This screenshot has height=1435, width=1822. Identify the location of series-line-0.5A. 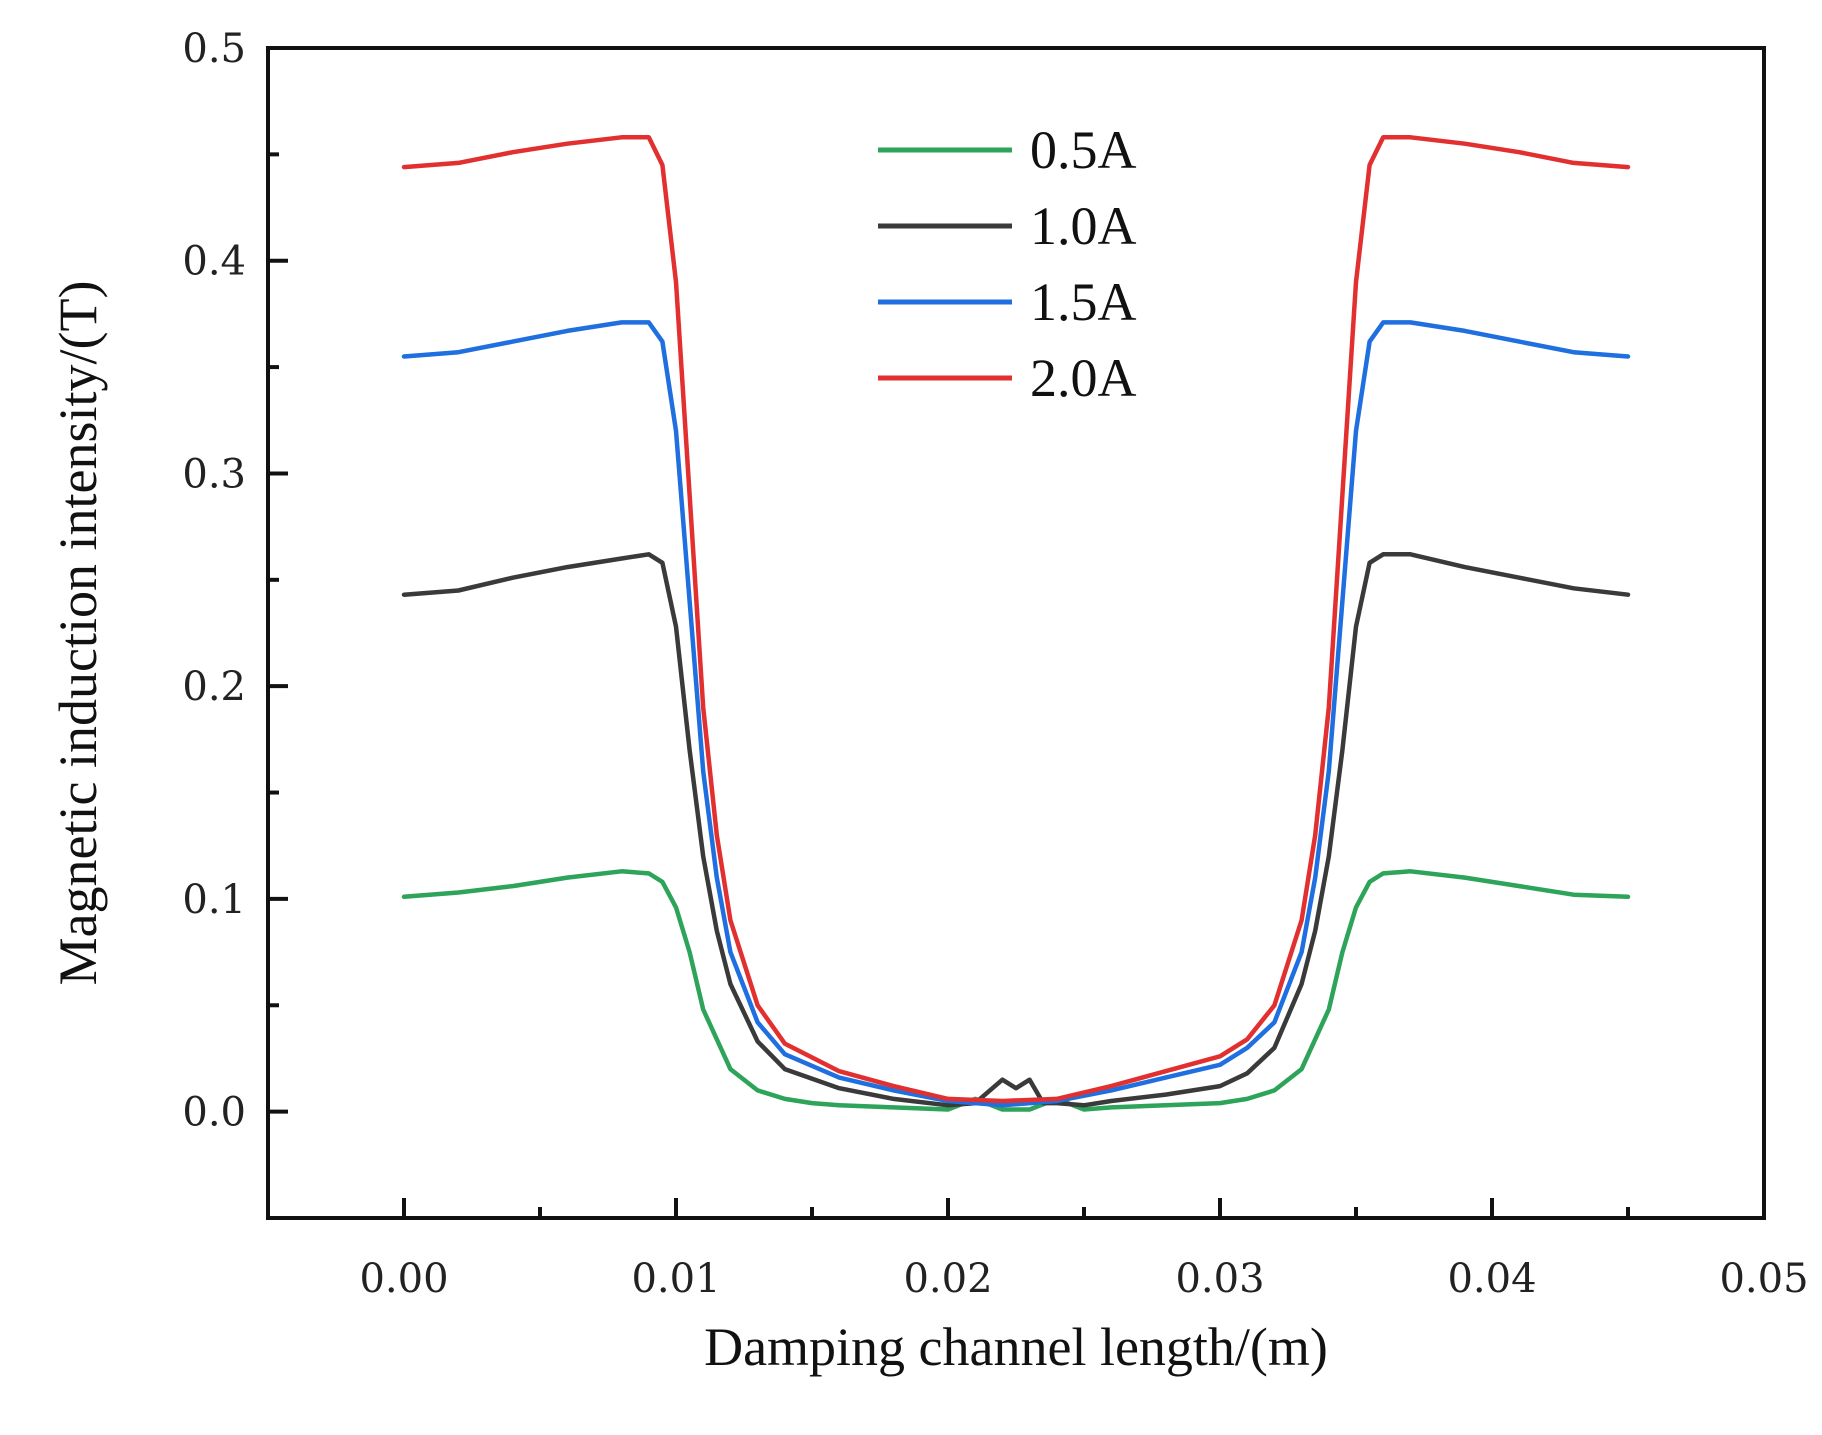
(1016, 990).